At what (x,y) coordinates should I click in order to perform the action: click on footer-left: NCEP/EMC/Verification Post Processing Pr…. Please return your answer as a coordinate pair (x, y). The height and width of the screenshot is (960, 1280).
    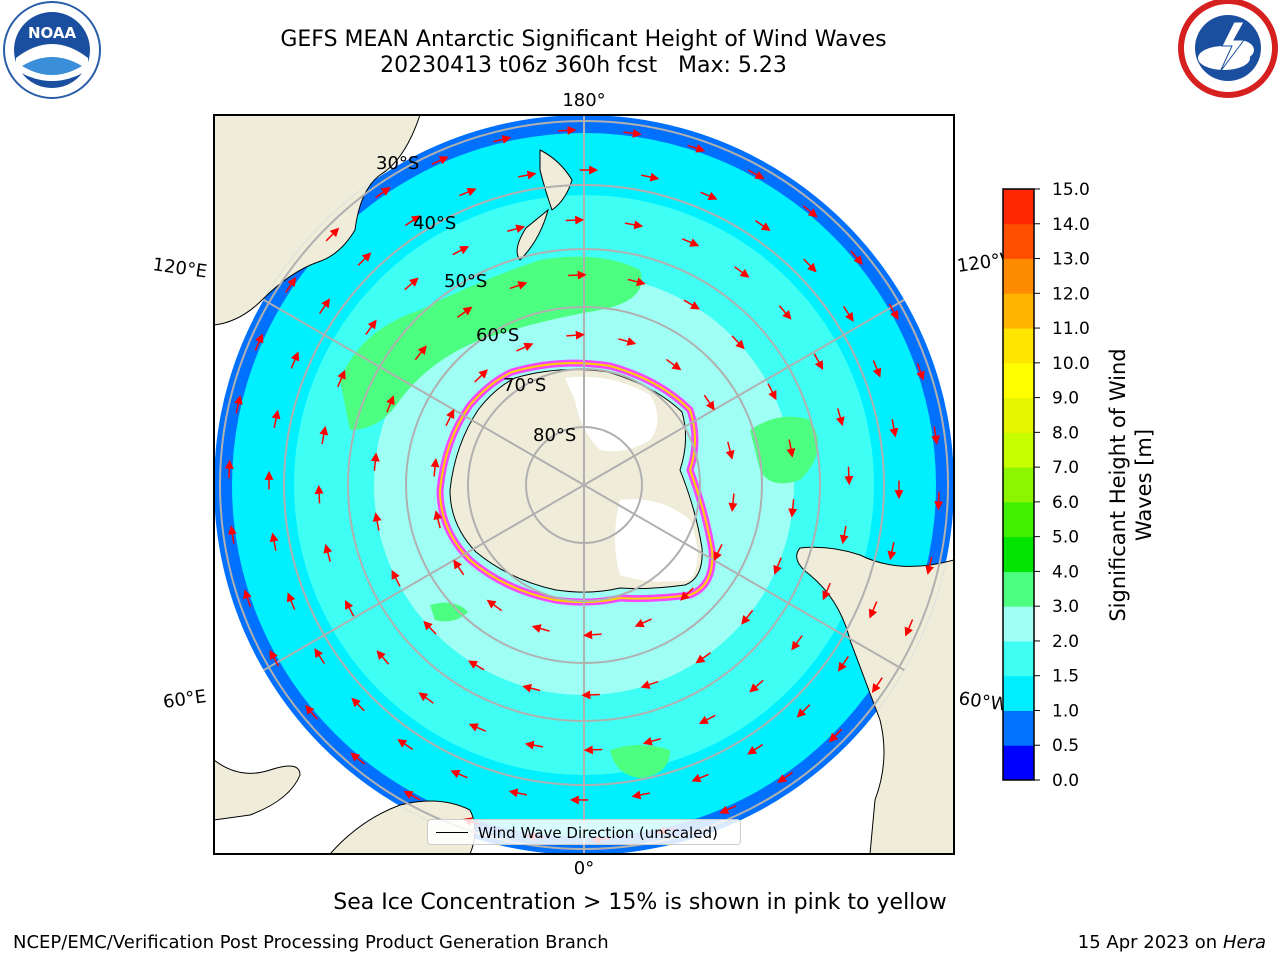
    Looking at the image, I should click on (311, 942).